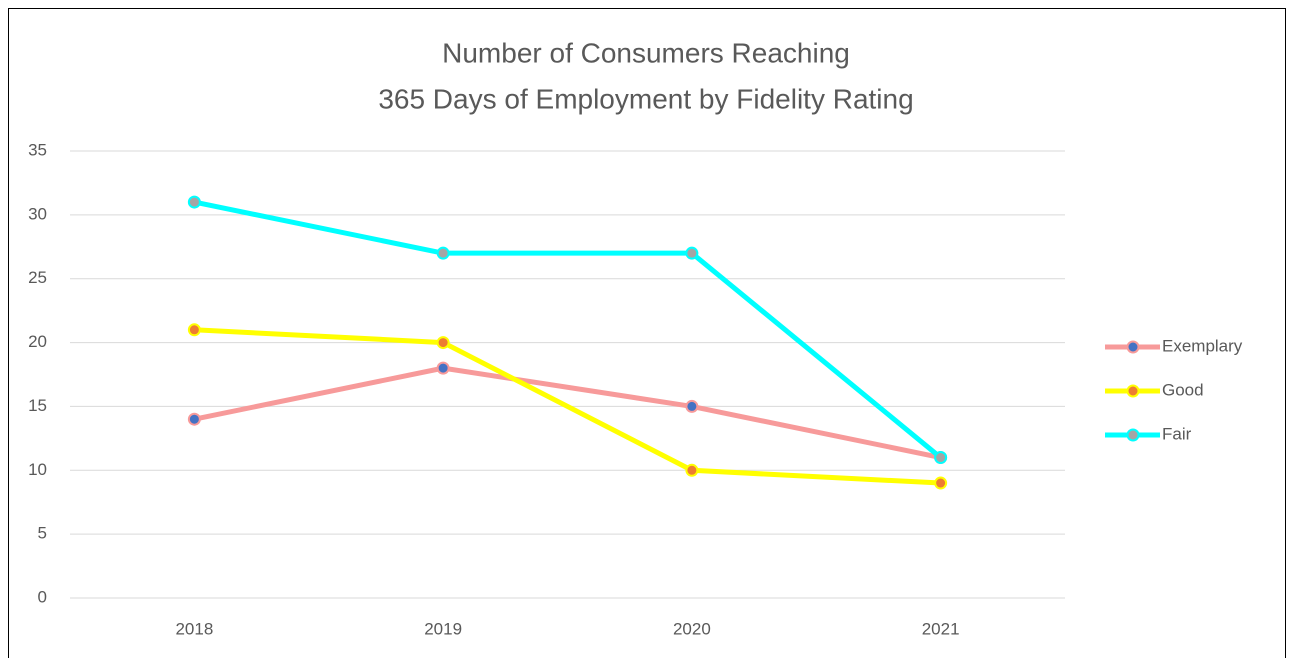 This screenshot has width=1294, height=658. Describe the element at coordinates (37, 469) in the screenshot. I see `y-tick-label: 10` at that location.